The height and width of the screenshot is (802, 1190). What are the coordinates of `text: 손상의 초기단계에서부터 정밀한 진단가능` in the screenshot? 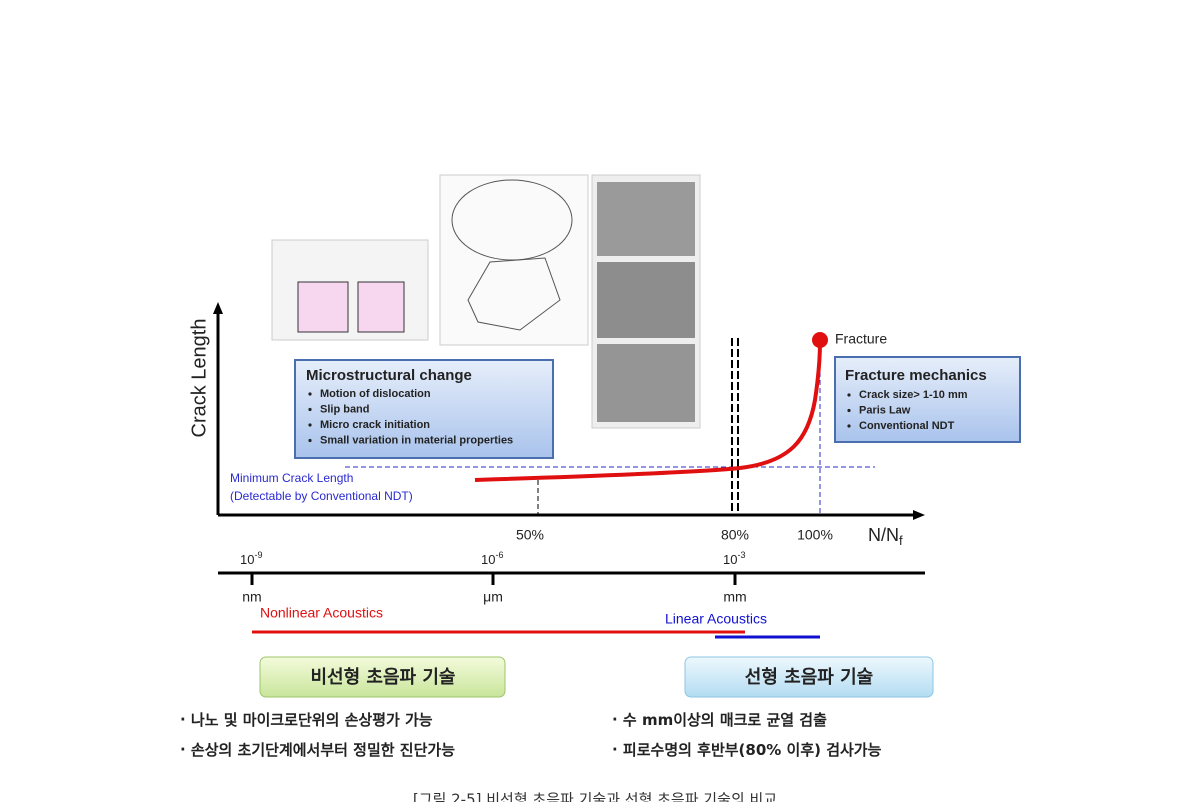 It's located at (323, 750).